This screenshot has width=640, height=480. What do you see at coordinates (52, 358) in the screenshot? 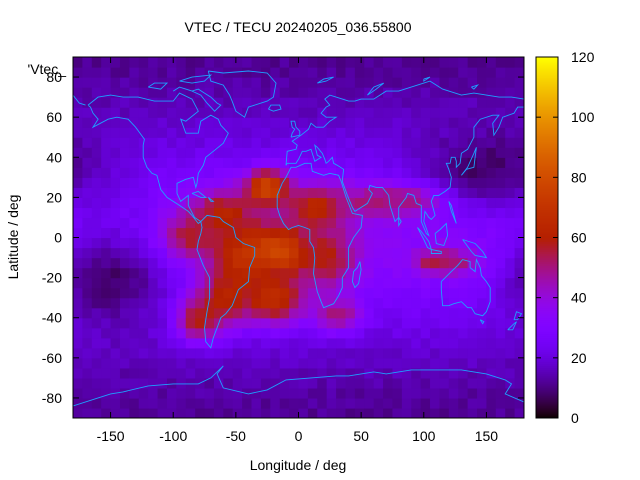
I see `y-tick-label: -60` at bounding box center [52, 358].